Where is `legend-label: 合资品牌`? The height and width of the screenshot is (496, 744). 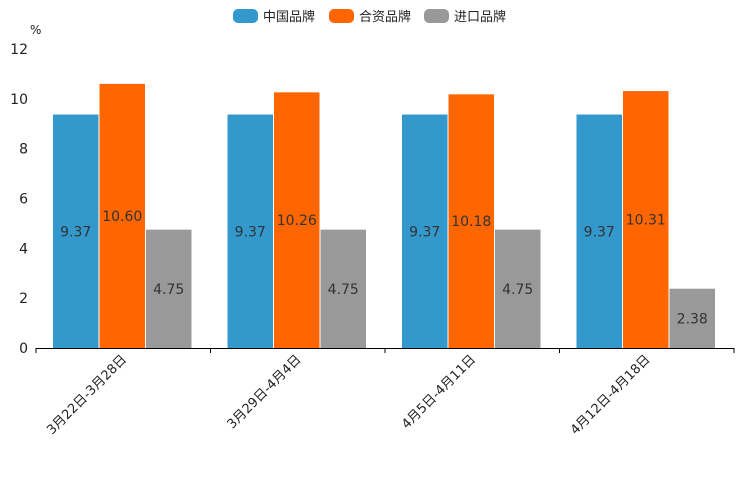
legend-label: 合资品牌 is located at coordinates (385, 17).